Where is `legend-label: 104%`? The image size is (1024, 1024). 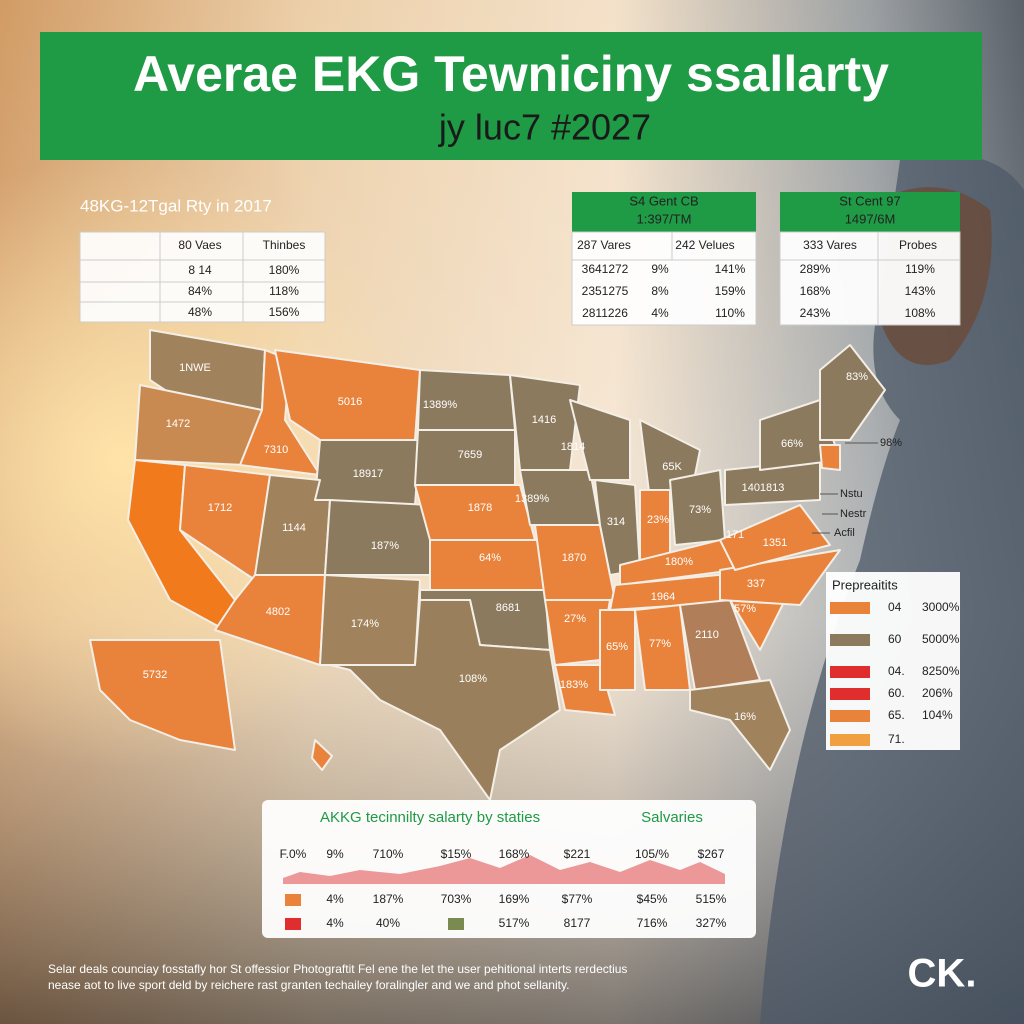
legend-label: 104% is located at coordinates (937, 715).